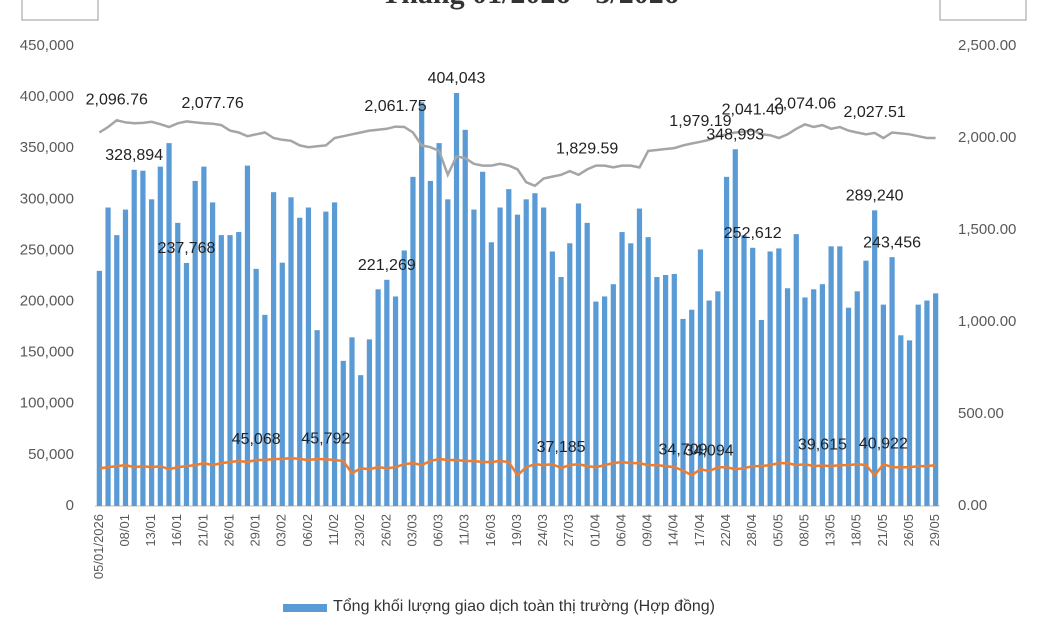 Image resolution: width=1050 pixels, height=630 pixels. Describe the element at coordinates (892, 242) in the screenshot. I see `data-label: 243,456` at that location.